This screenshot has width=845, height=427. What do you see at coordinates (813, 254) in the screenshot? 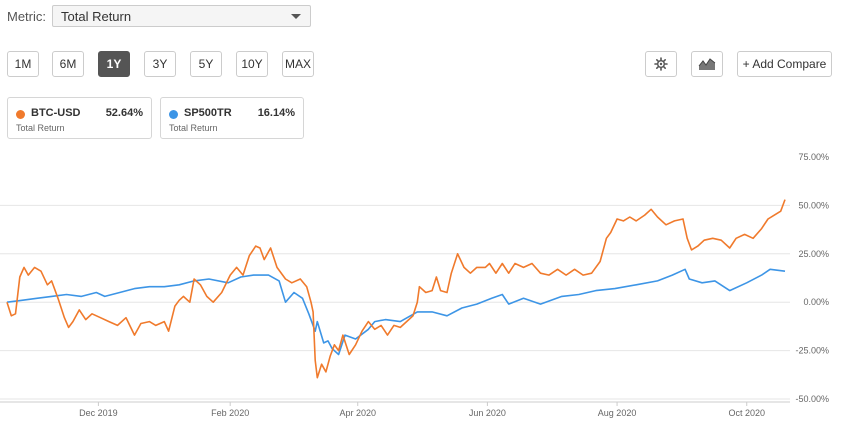
I see `y-tick-label: 25.00%` at bounding box center [813, 254].